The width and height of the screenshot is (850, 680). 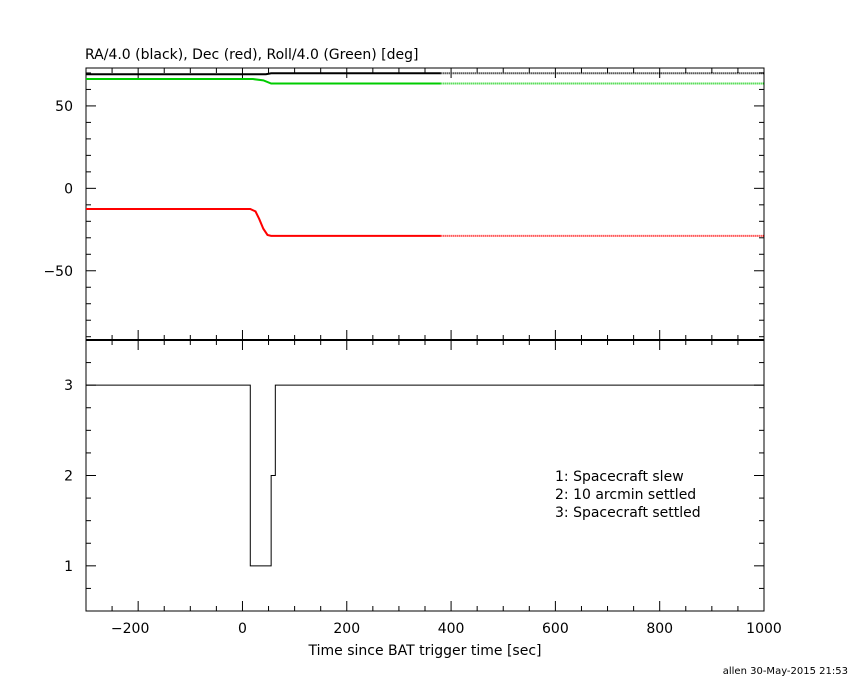 I want to click on x-tick-label: 400, so click(x=451, y=629).